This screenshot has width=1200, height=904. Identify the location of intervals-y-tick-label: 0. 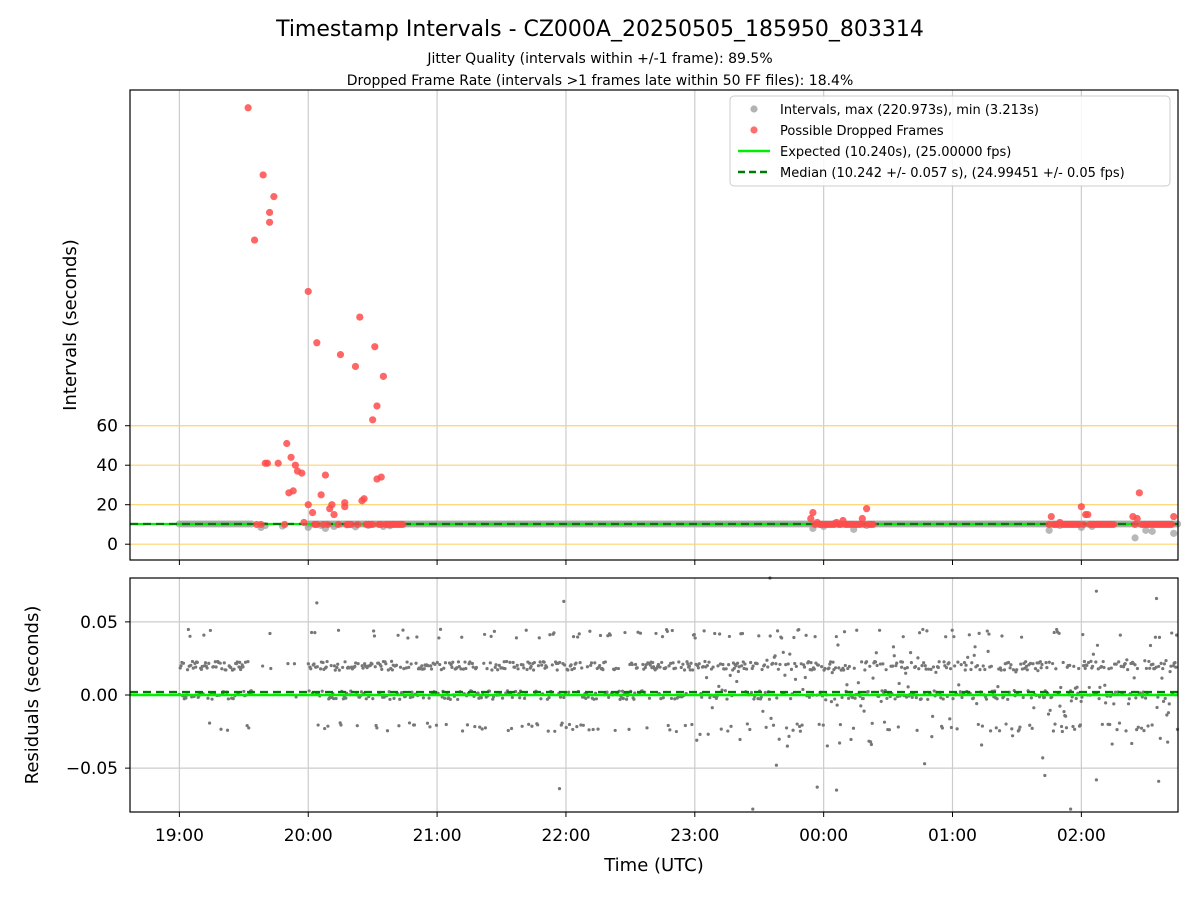
(112, 545).